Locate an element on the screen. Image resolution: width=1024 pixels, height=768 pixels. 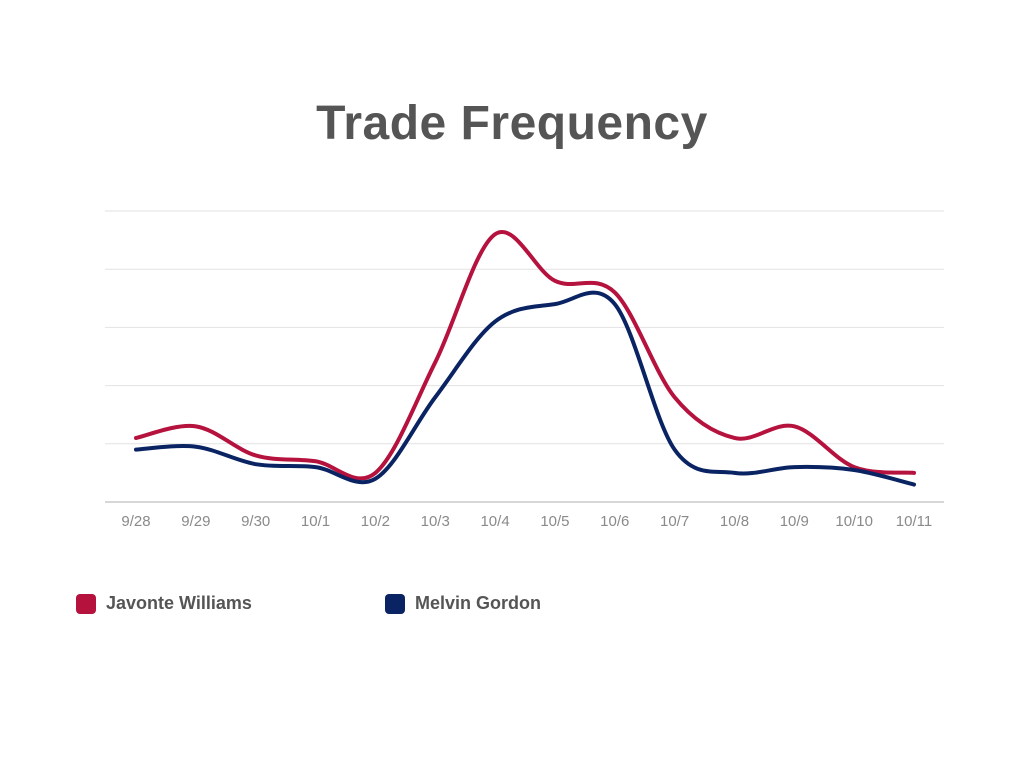
x-tick-label: 9/30 is located at coordinates (255, 521).